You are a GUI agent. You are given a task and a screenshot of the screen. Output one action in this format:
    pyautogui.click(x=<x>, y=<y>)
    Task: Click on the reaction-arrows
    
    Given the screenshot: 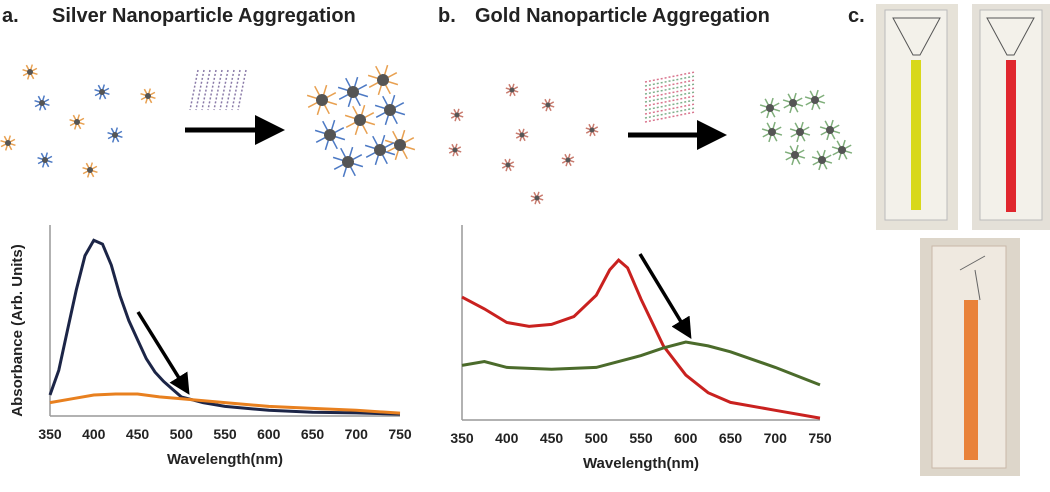 What is the action you would take?
    pyautogui.click(x=456, y=109)
    